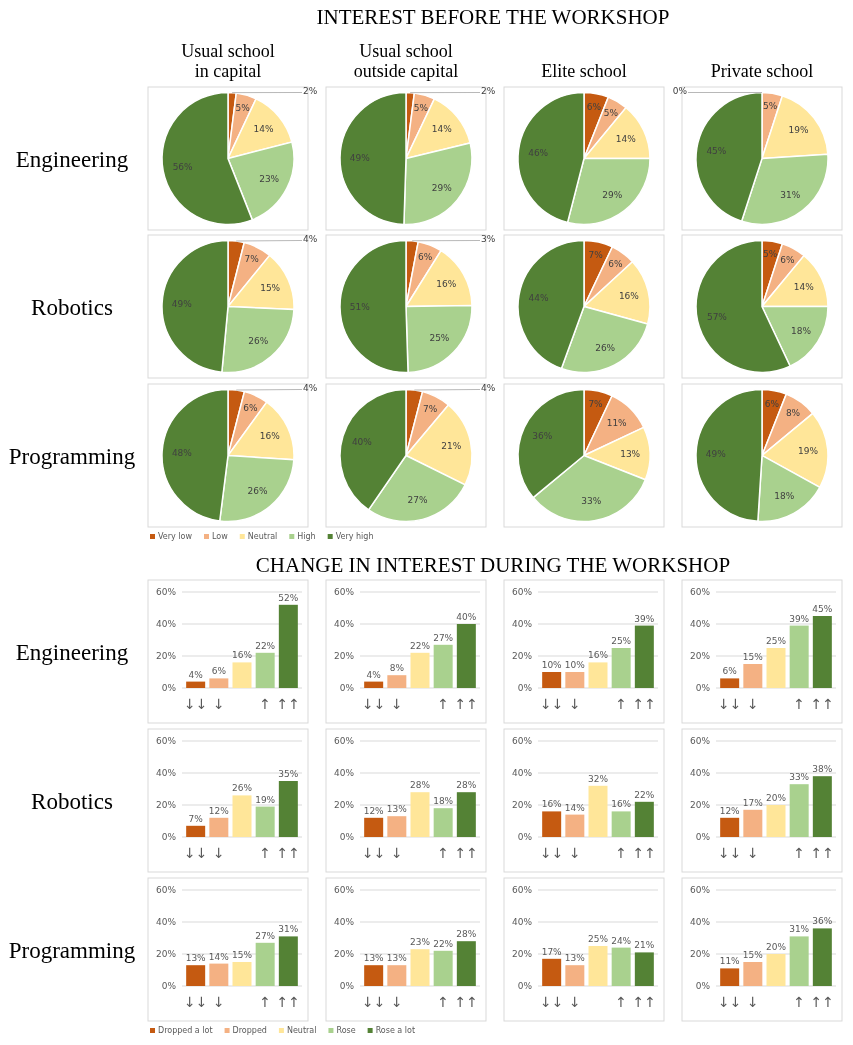 The height and width of the screenshot is (1045, 853). I want to click on data-label: 8%, so click(397, 668).